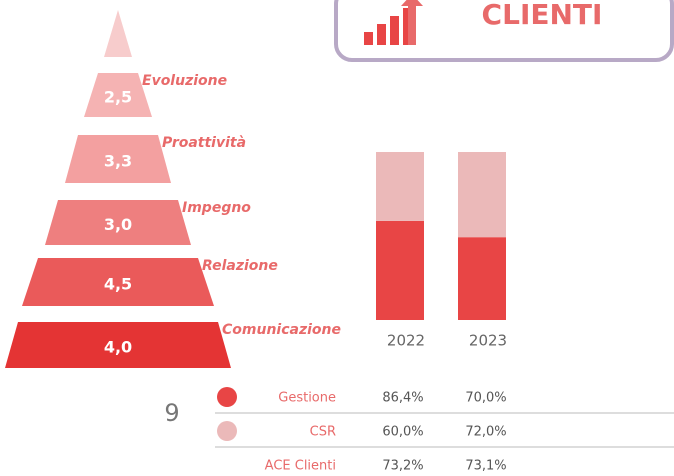 This screenshot has height=476, width=674. What do you see at coordinates (323, 432) in the screenshot?
I see `legend-label: CSR` at bounding box center [323, 432].